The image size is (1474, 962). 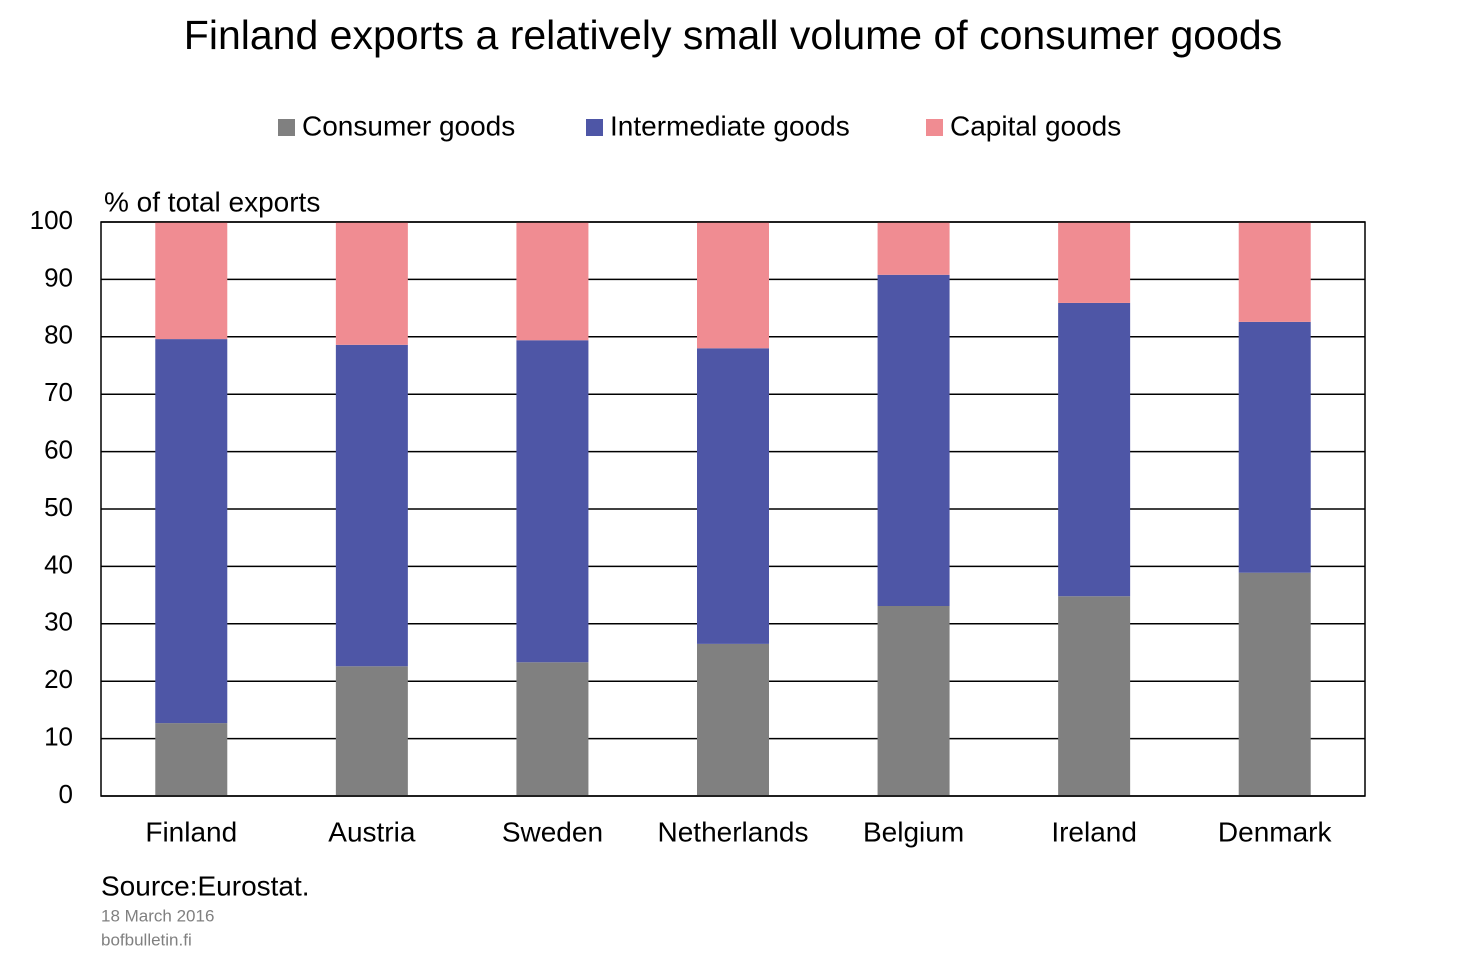 What do you see at coordinates (1094, 831) in the screenshot?
I see `x-tick-label: Ireland` at bounding box center [1094, 831].